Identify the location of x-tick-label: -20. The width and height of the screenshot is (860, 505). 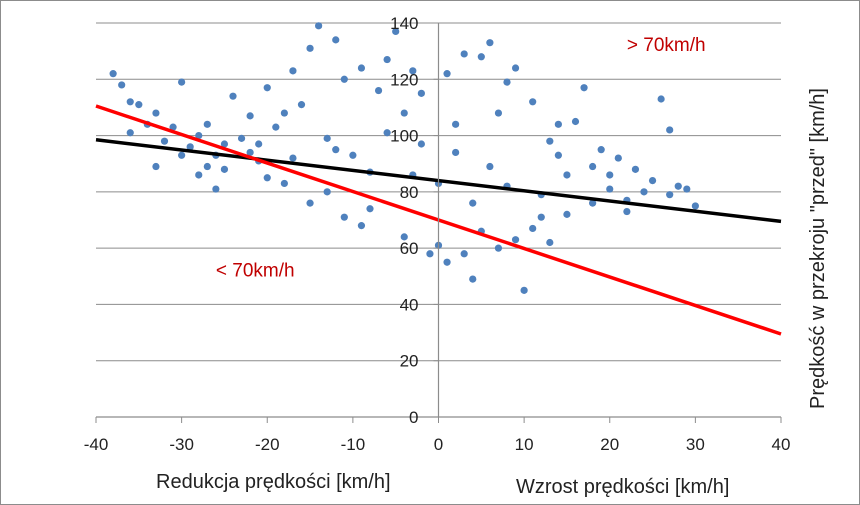
(267, 444).